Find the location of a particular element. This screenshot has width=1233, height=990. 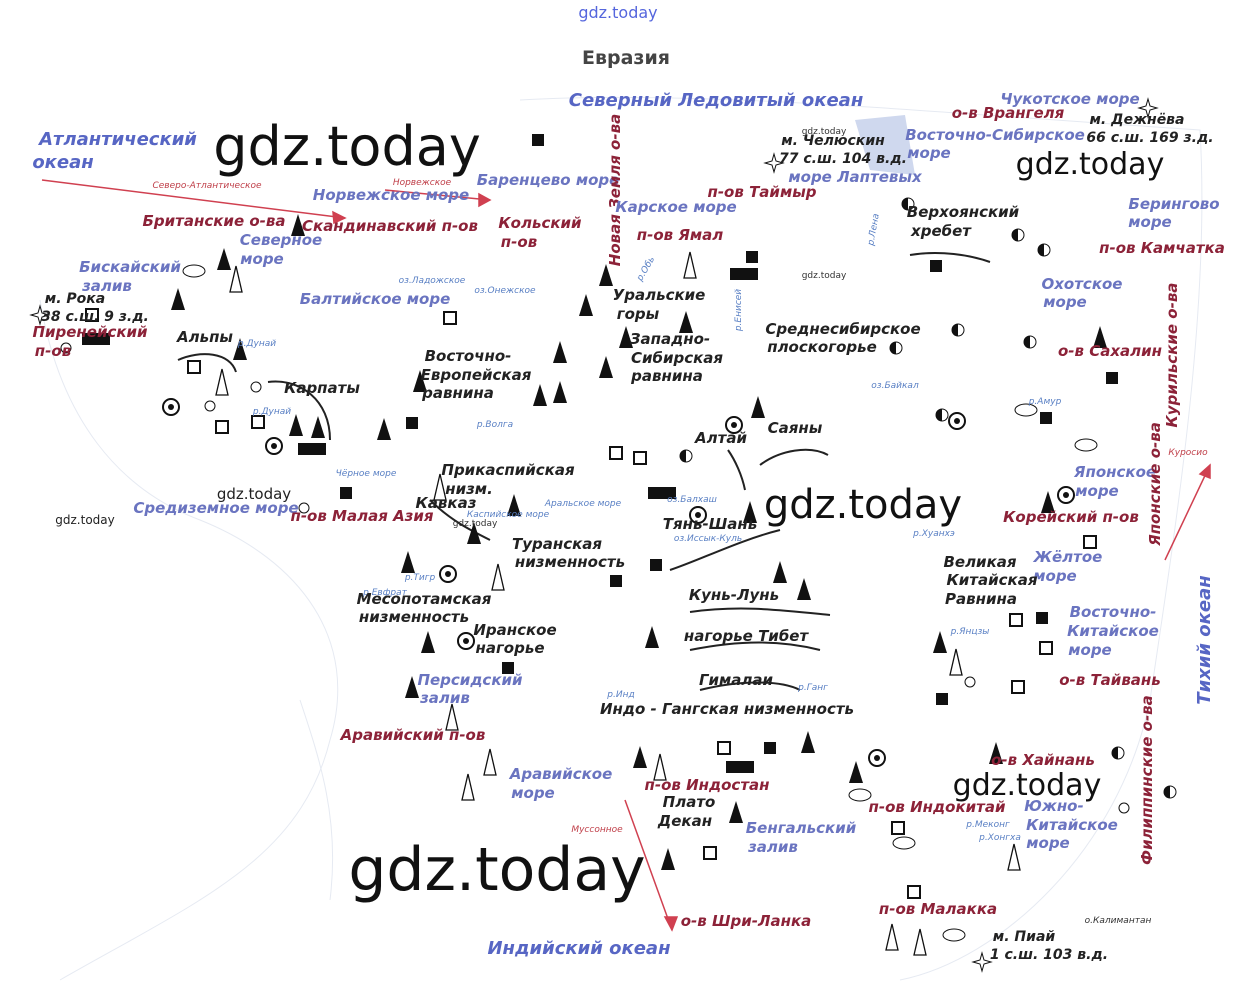

map-label: р.Ганг is located at coordinates (812, 688).